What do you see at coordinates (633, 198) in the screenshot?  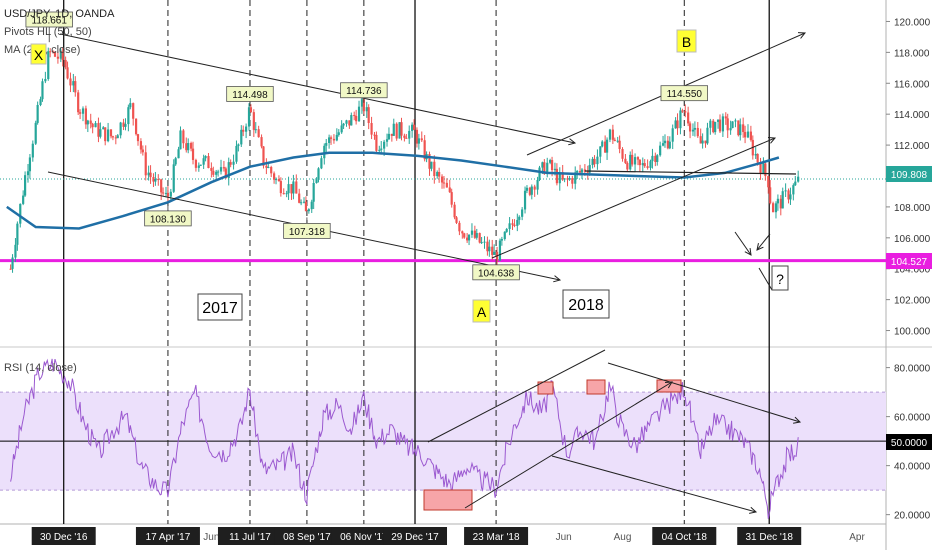 I see `rising-channel-lower` at bounding box center [633, 198].